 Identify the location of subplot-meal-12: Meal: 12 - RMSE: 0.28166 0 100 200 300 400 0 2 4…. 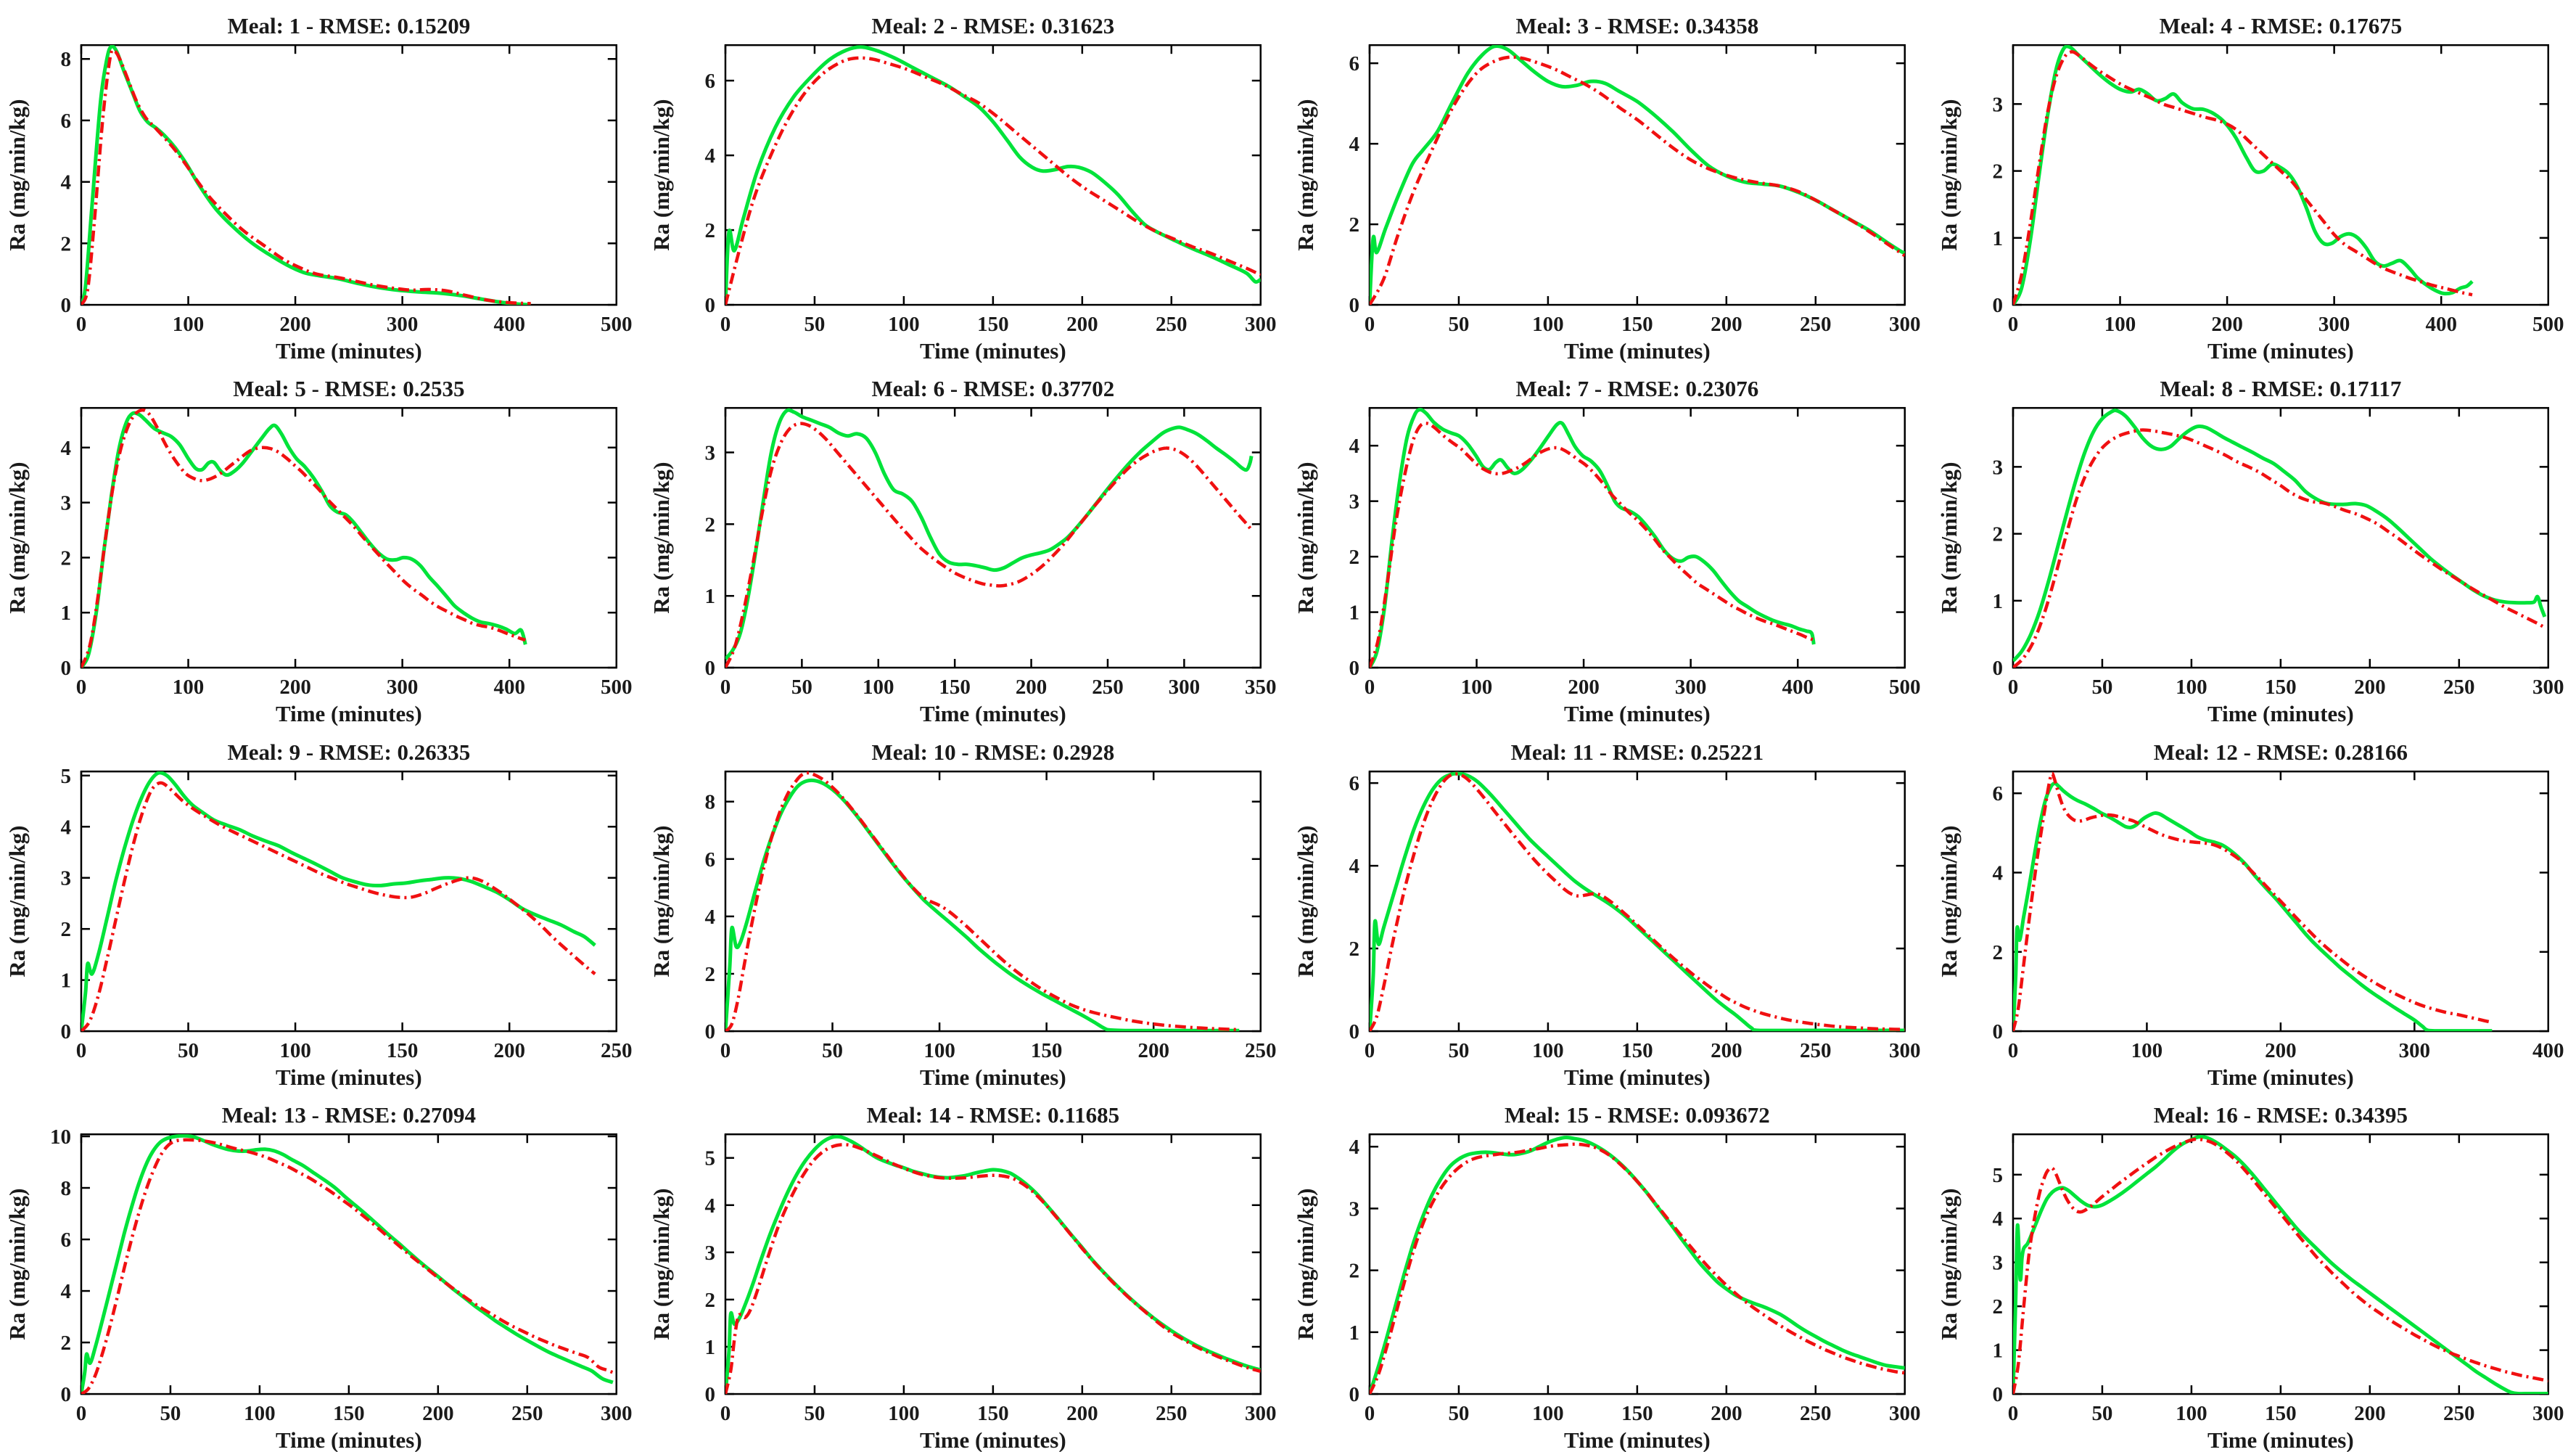
(2254, 907).